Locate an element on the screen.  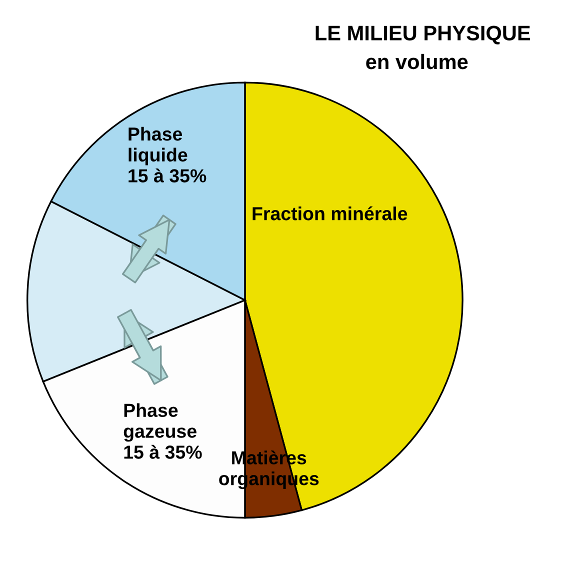
slice-label: Phase gazeuse 15 à 35% is located at coordinates (163, 431).